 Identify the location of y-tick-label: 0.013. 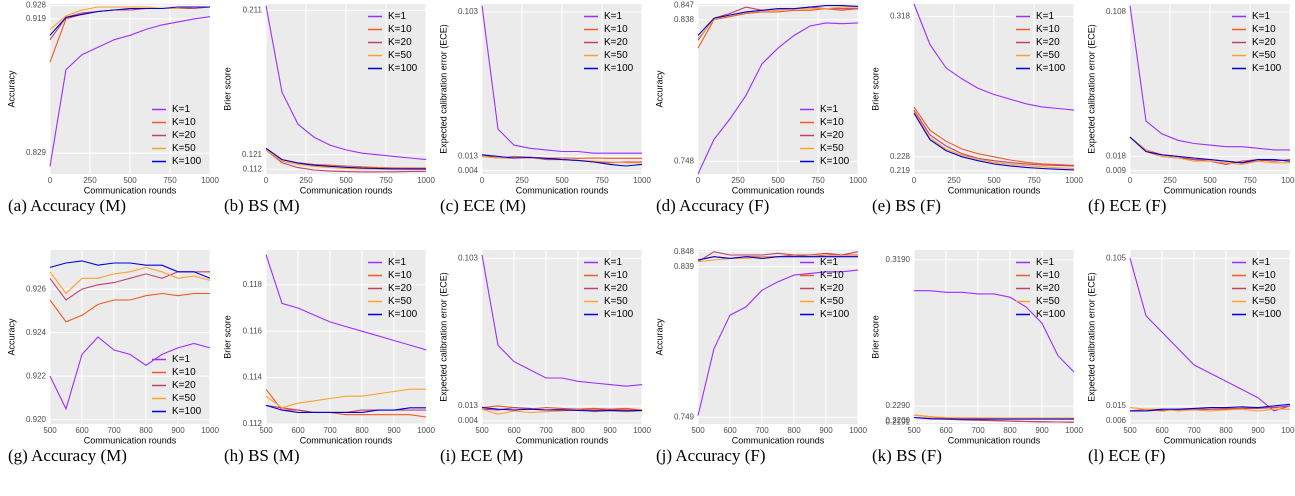
(468, 405).